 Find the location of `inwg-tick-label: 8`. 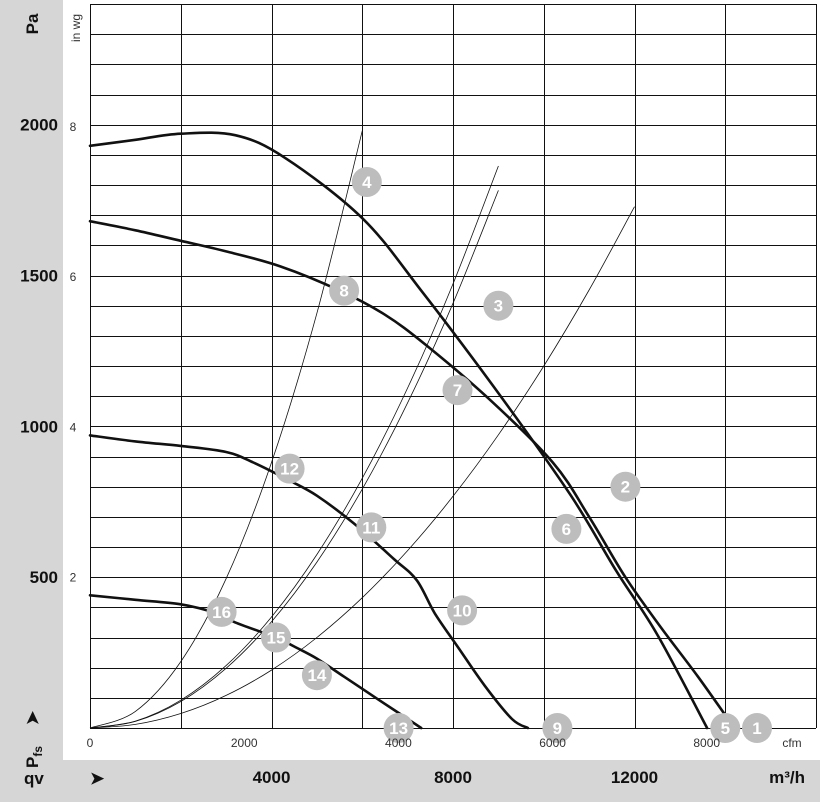

inwg-tick-label: 8 is located at coordinates (73, 127).